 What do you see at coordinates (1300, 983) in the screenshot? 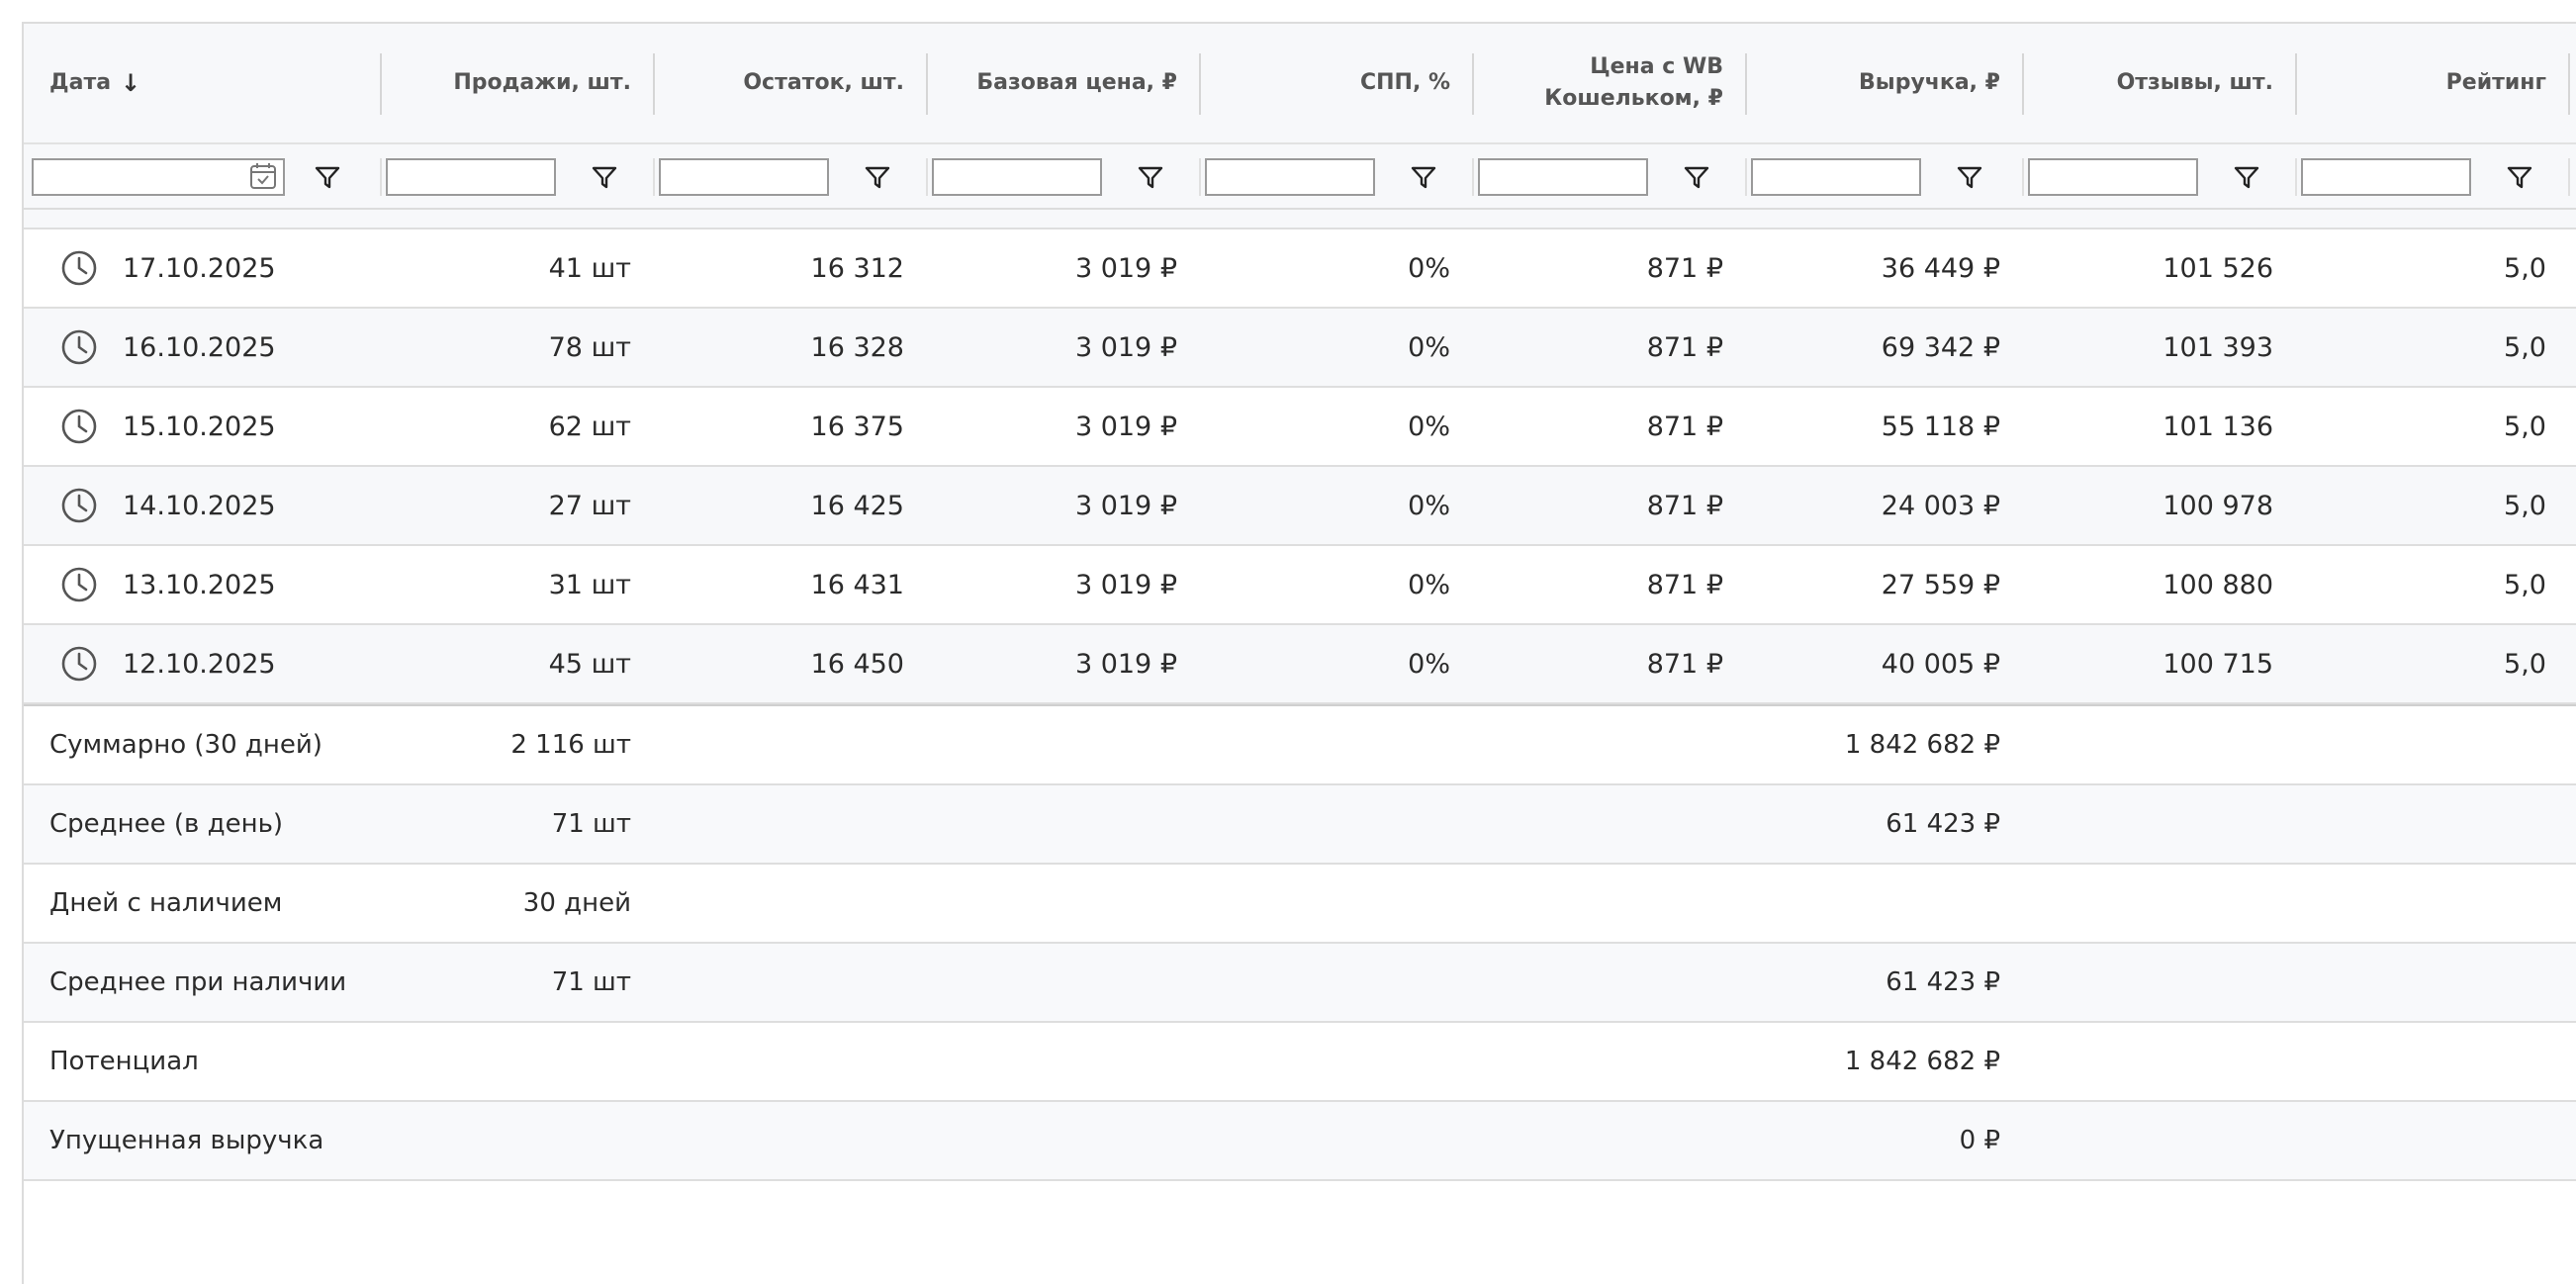
I see `summary-row: Среднее при наличии 71 шт 61 423 ₽` at bounding box center [1300, 983].